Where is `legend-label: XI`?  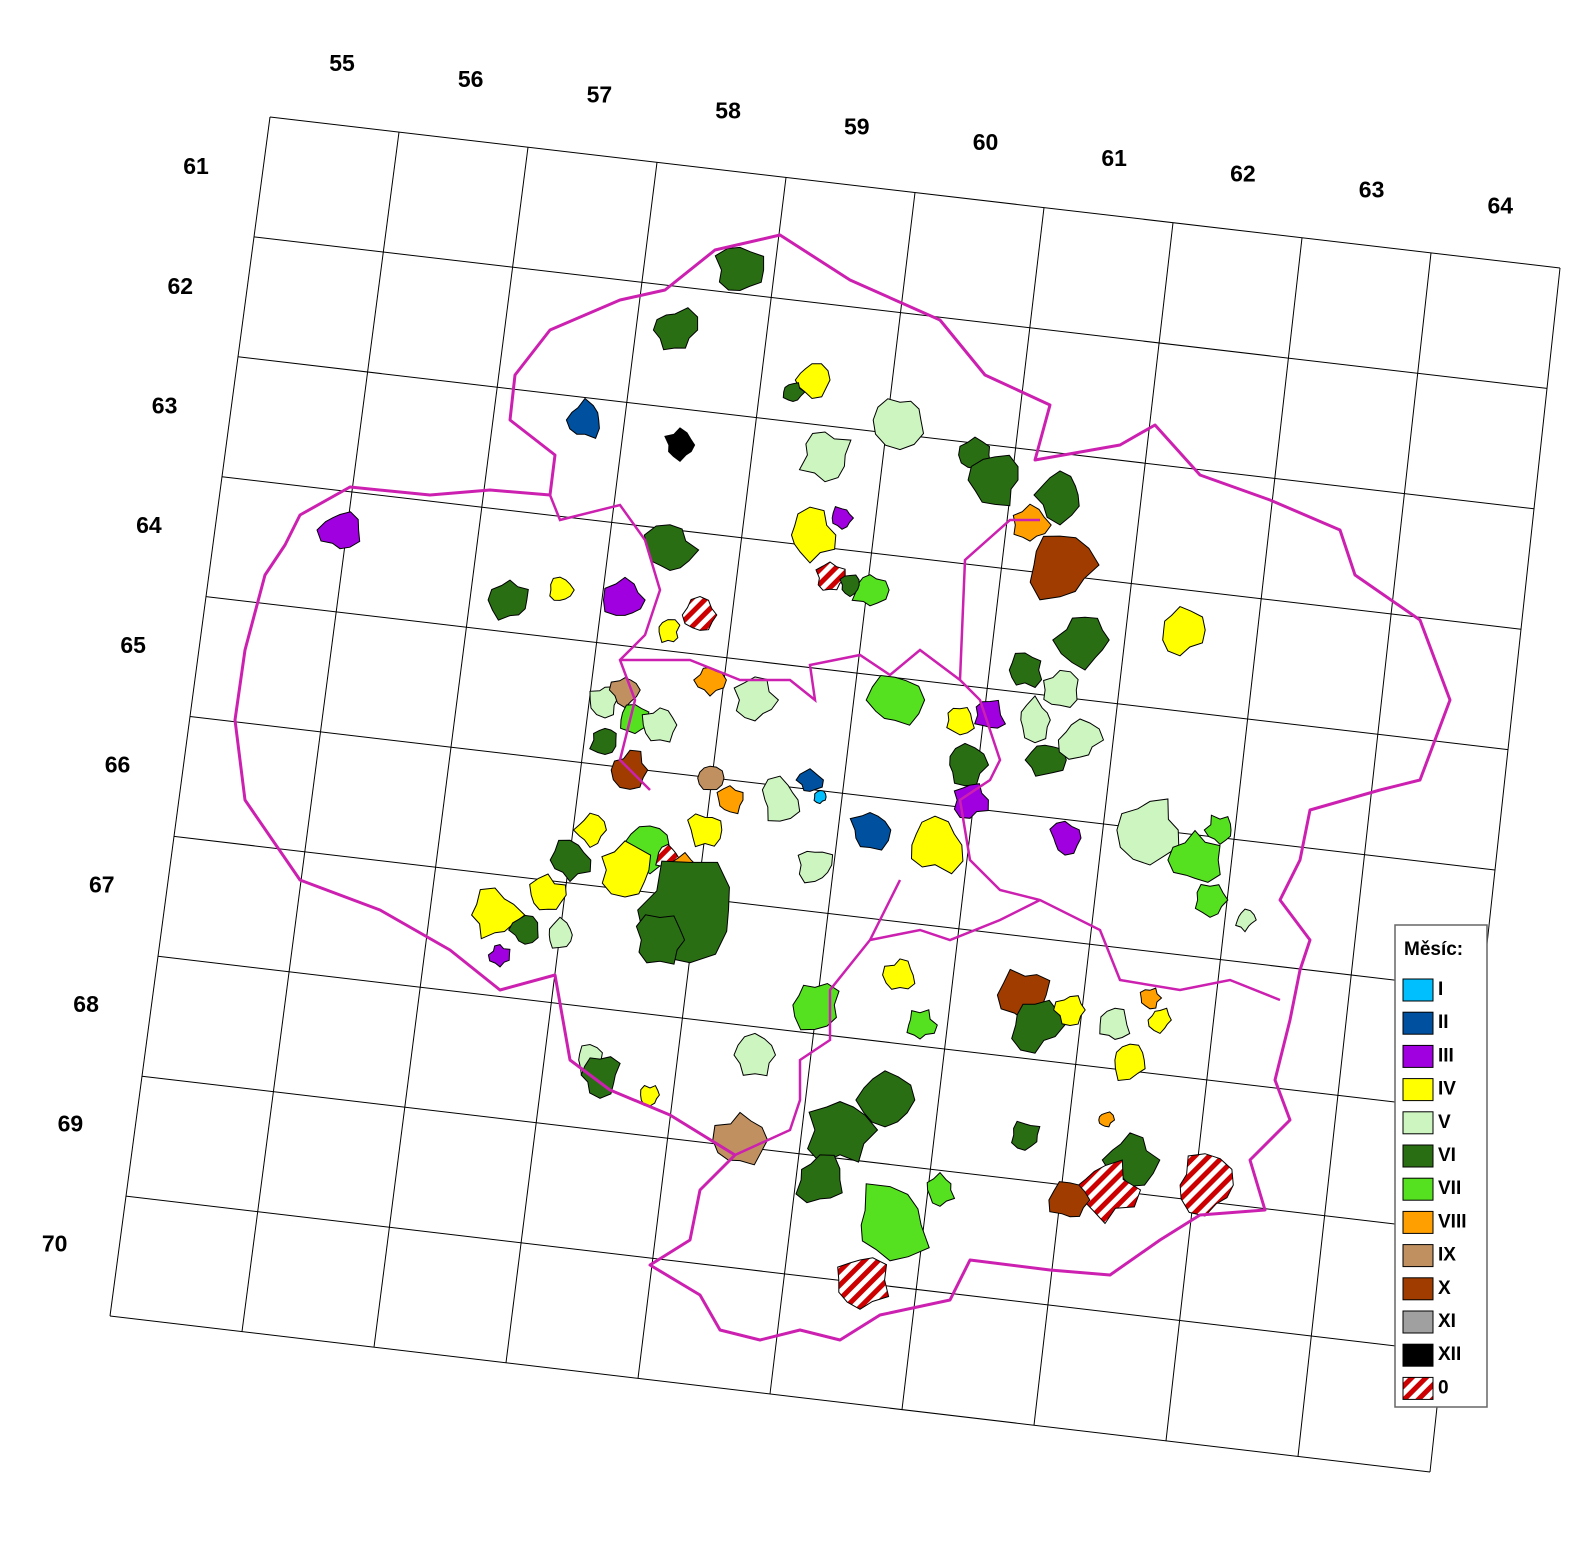
legend-label: XI is located at coordinates (1447, 1321).